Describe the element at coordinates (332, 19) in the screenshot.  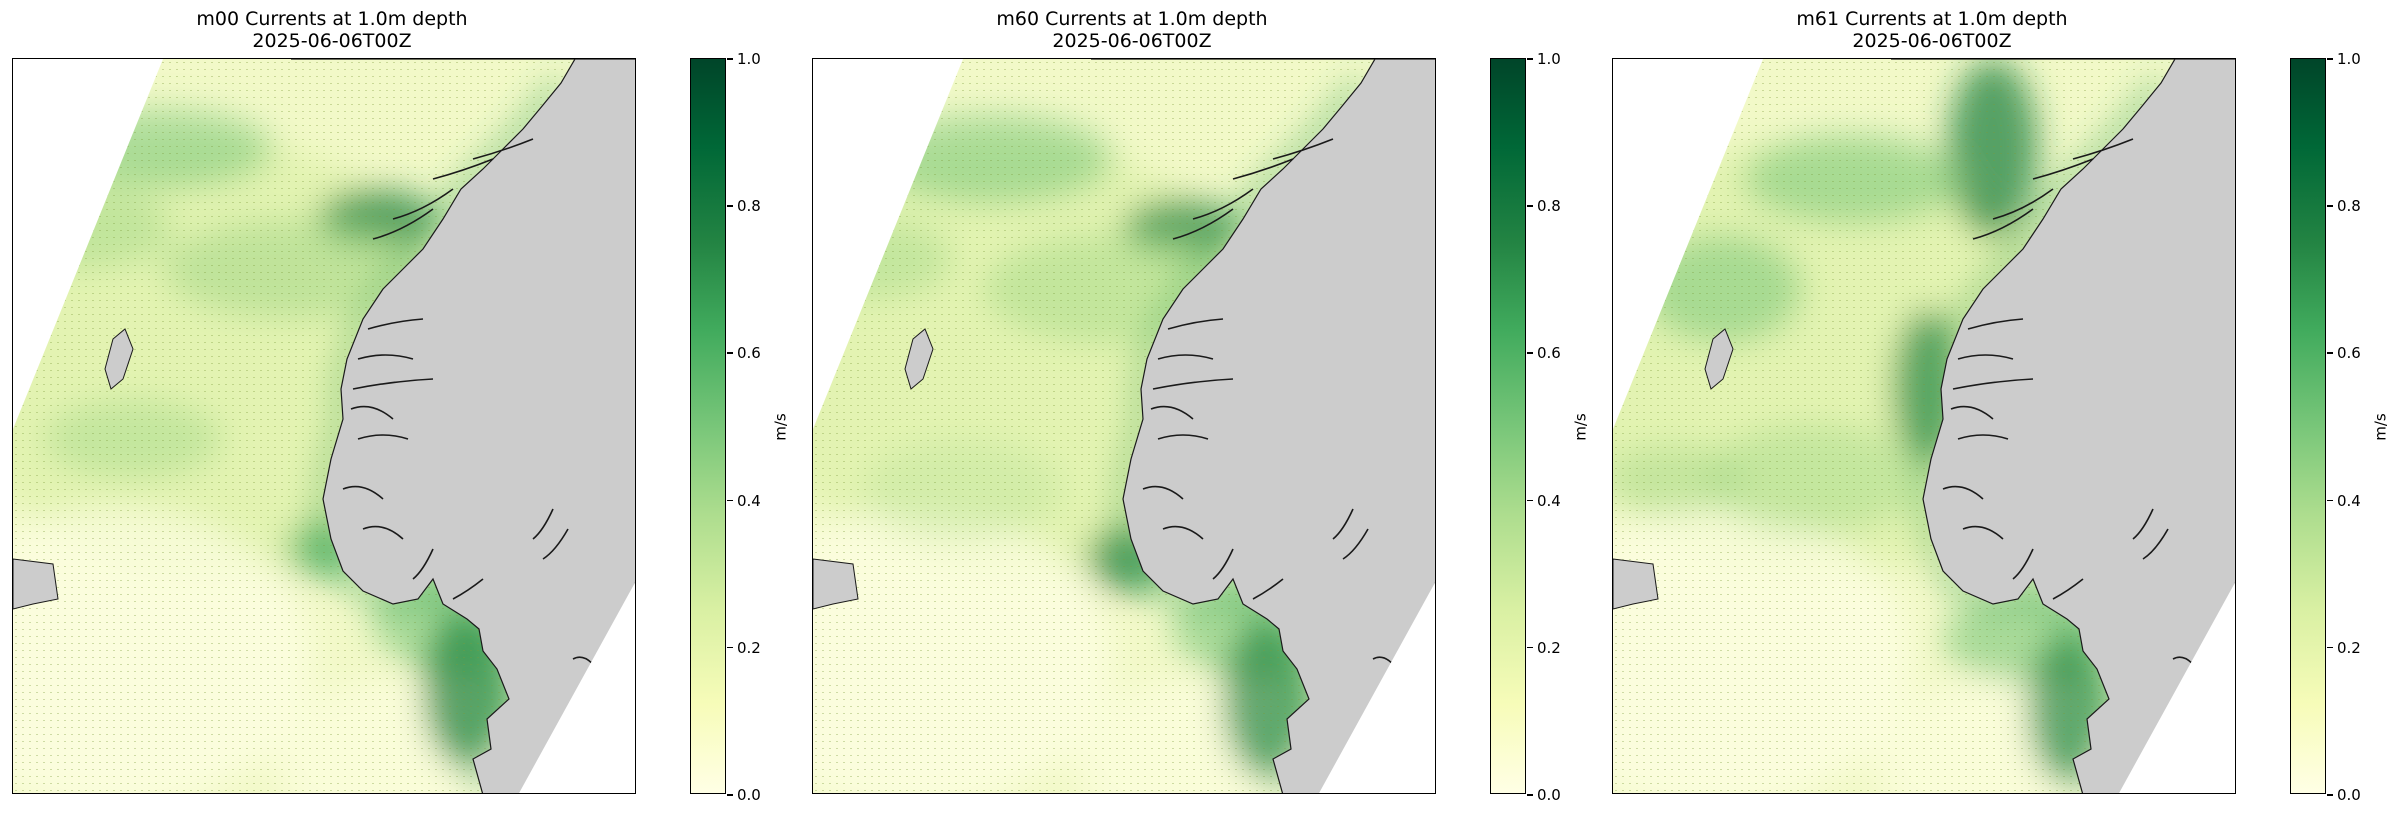
I see `panel-title-line: m00 Currents at 1.0m depth` at that location.